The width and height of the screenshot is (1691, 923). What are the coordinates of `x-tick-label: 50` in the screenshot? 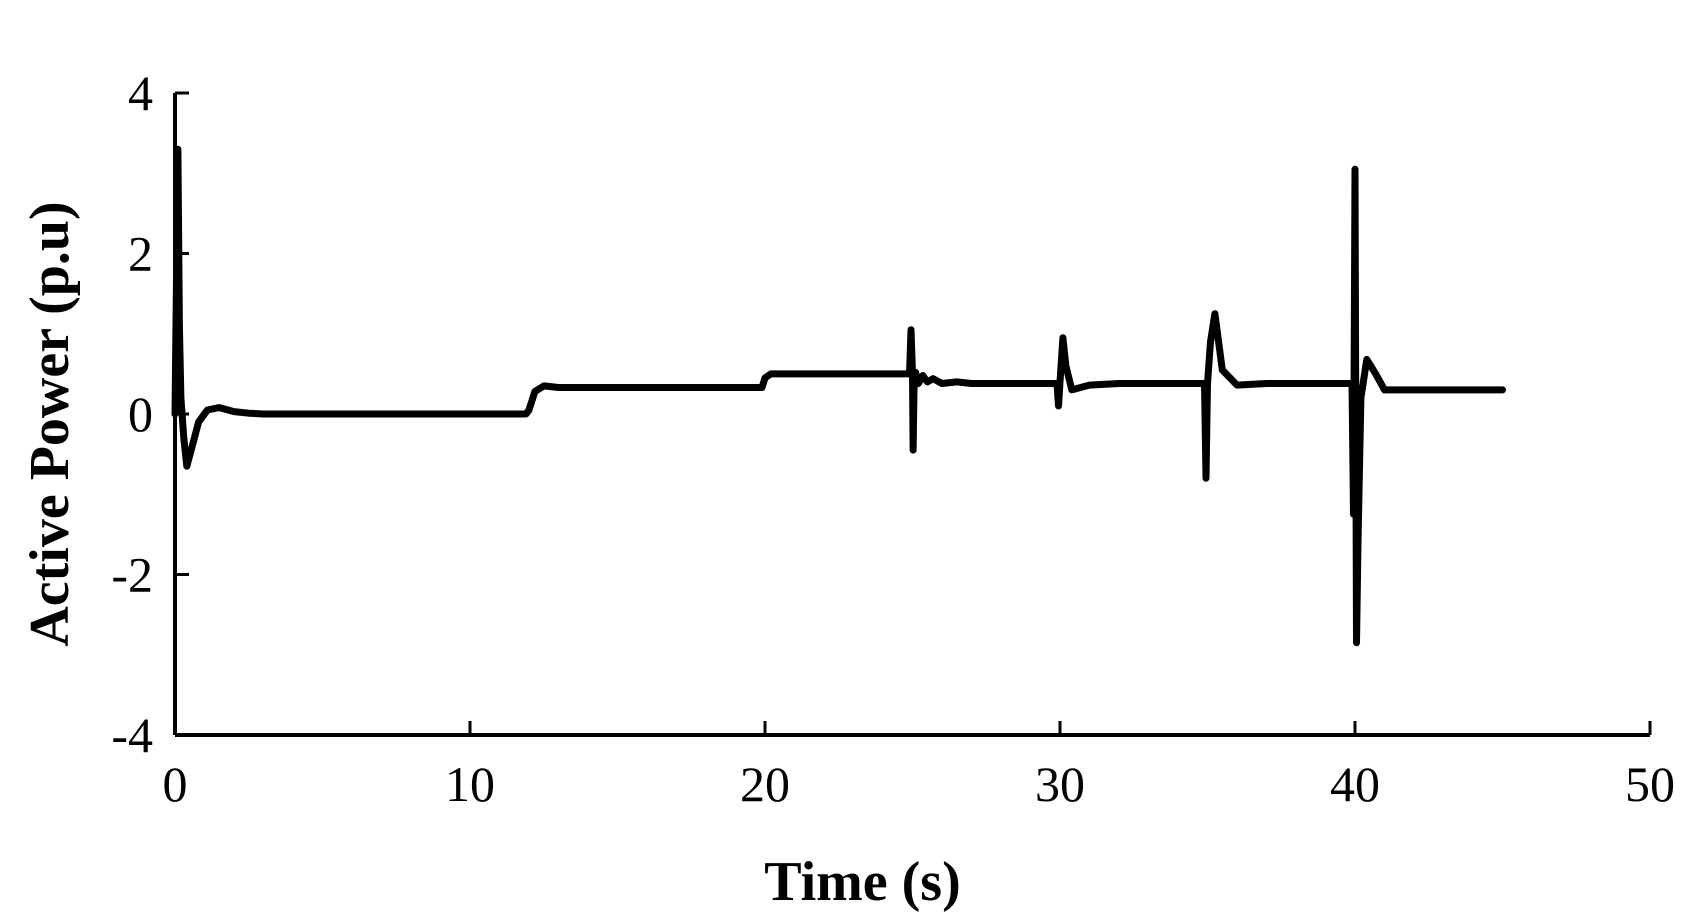 It's located at (1650, 784).